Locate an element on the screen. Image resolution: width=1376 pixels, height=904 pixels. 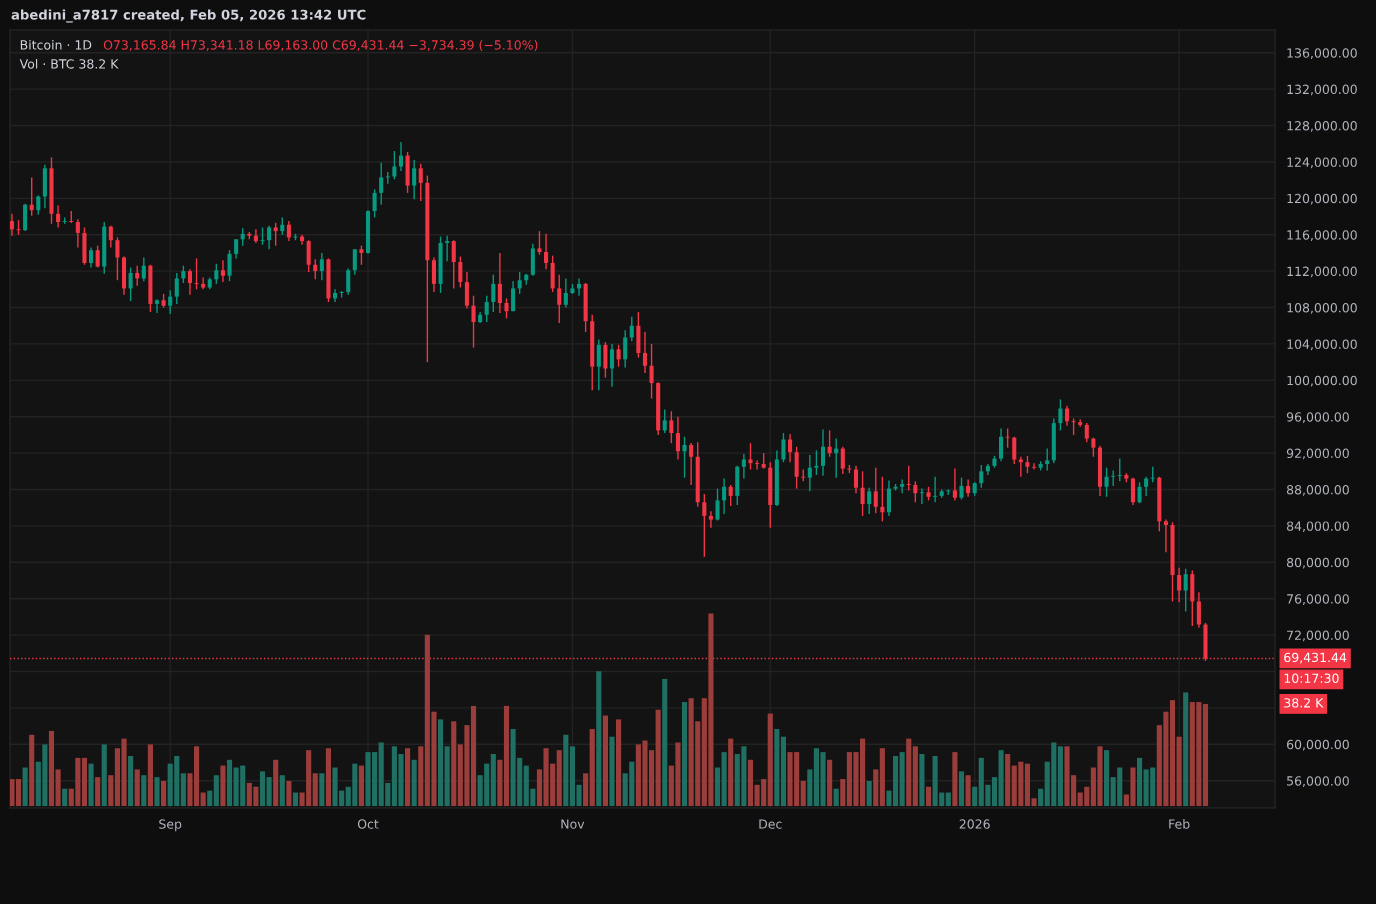
text: 38.2 K is located at coordinates (1304, 703).